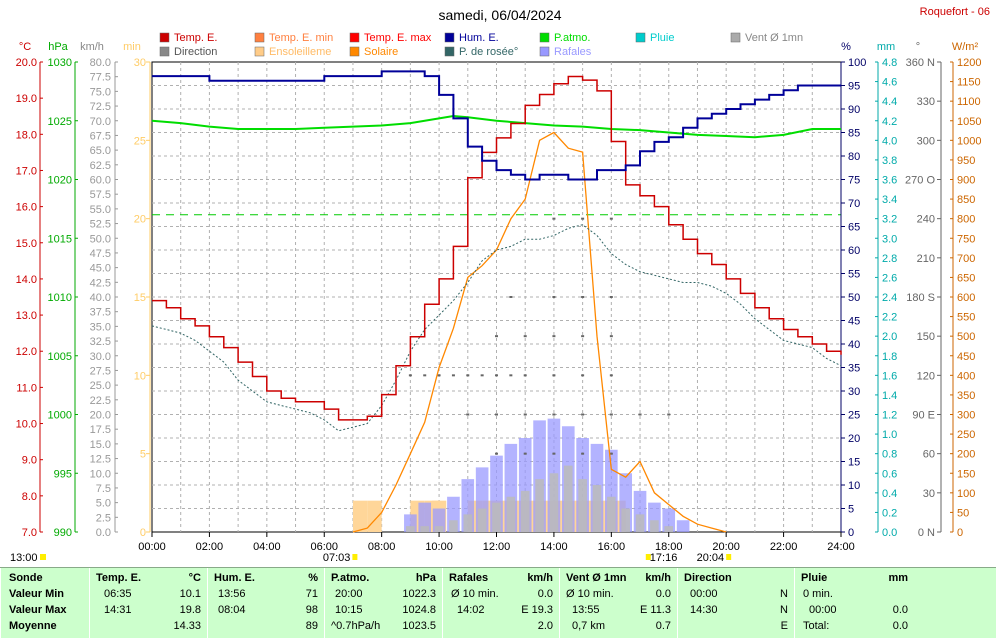  Describe the element at coordinates (612, 547) in the screenshot. I see `x-tick-label: 16:00` at that location.